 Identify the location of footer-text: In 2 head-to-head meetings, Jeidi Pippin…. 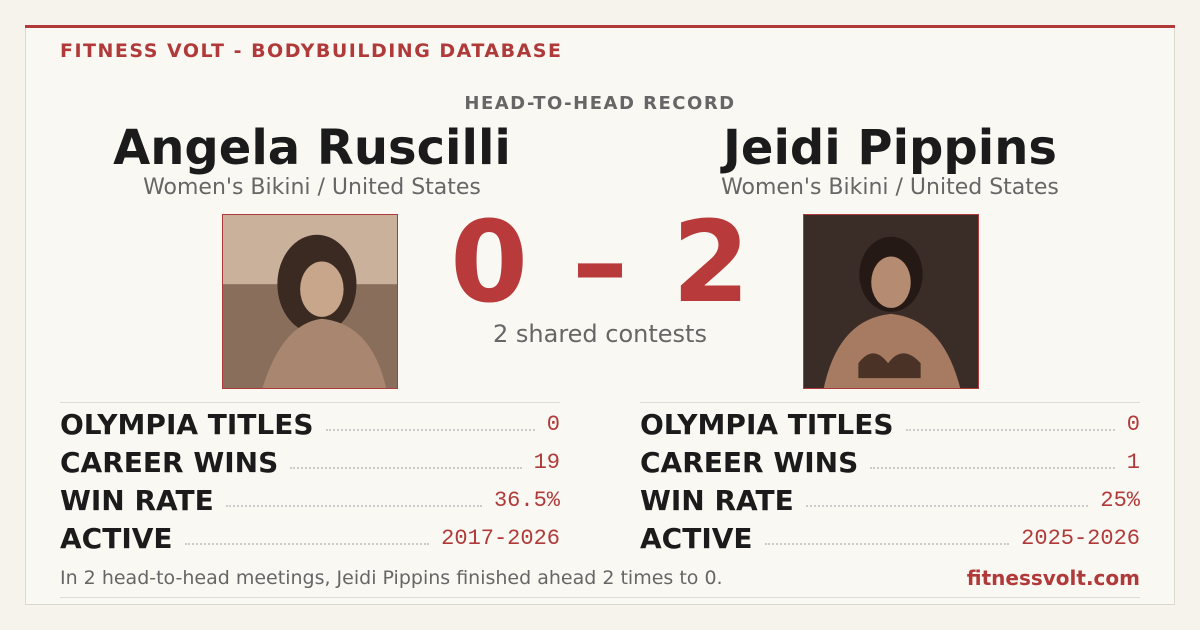
(391, 578).